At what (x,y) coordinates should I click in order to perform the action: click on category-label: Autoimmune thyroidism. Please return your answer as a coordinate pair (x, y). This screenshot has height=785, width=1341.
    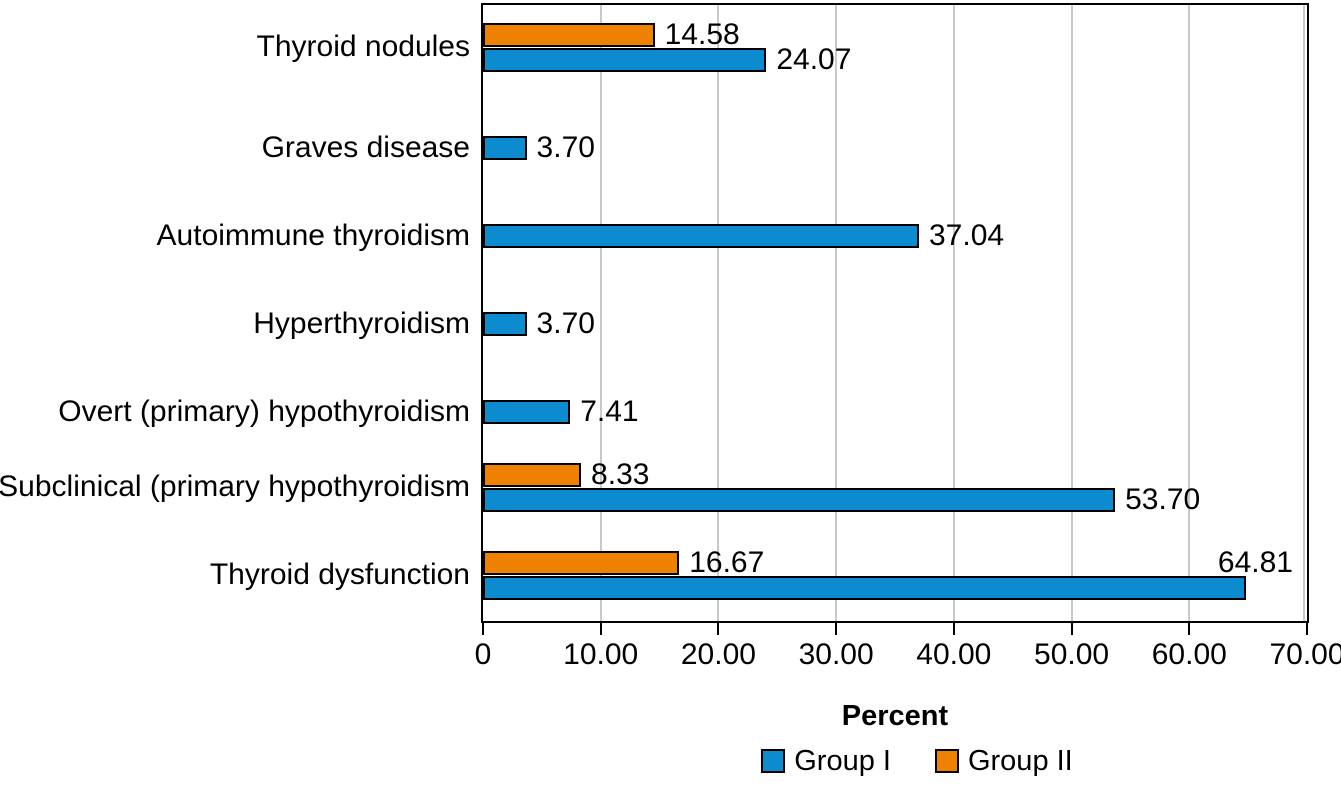
    Looking at the image, I should click on (313, 235).